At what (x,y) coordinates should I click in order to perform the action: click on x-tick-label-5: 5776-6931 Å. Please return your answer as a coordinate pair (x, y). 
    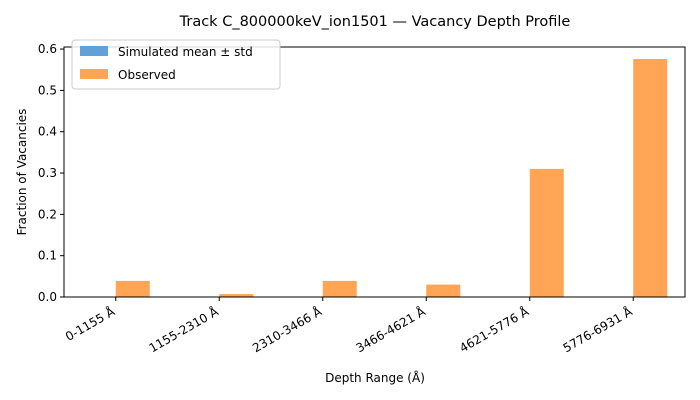
    Looking at the image, I should click on (597, 329).